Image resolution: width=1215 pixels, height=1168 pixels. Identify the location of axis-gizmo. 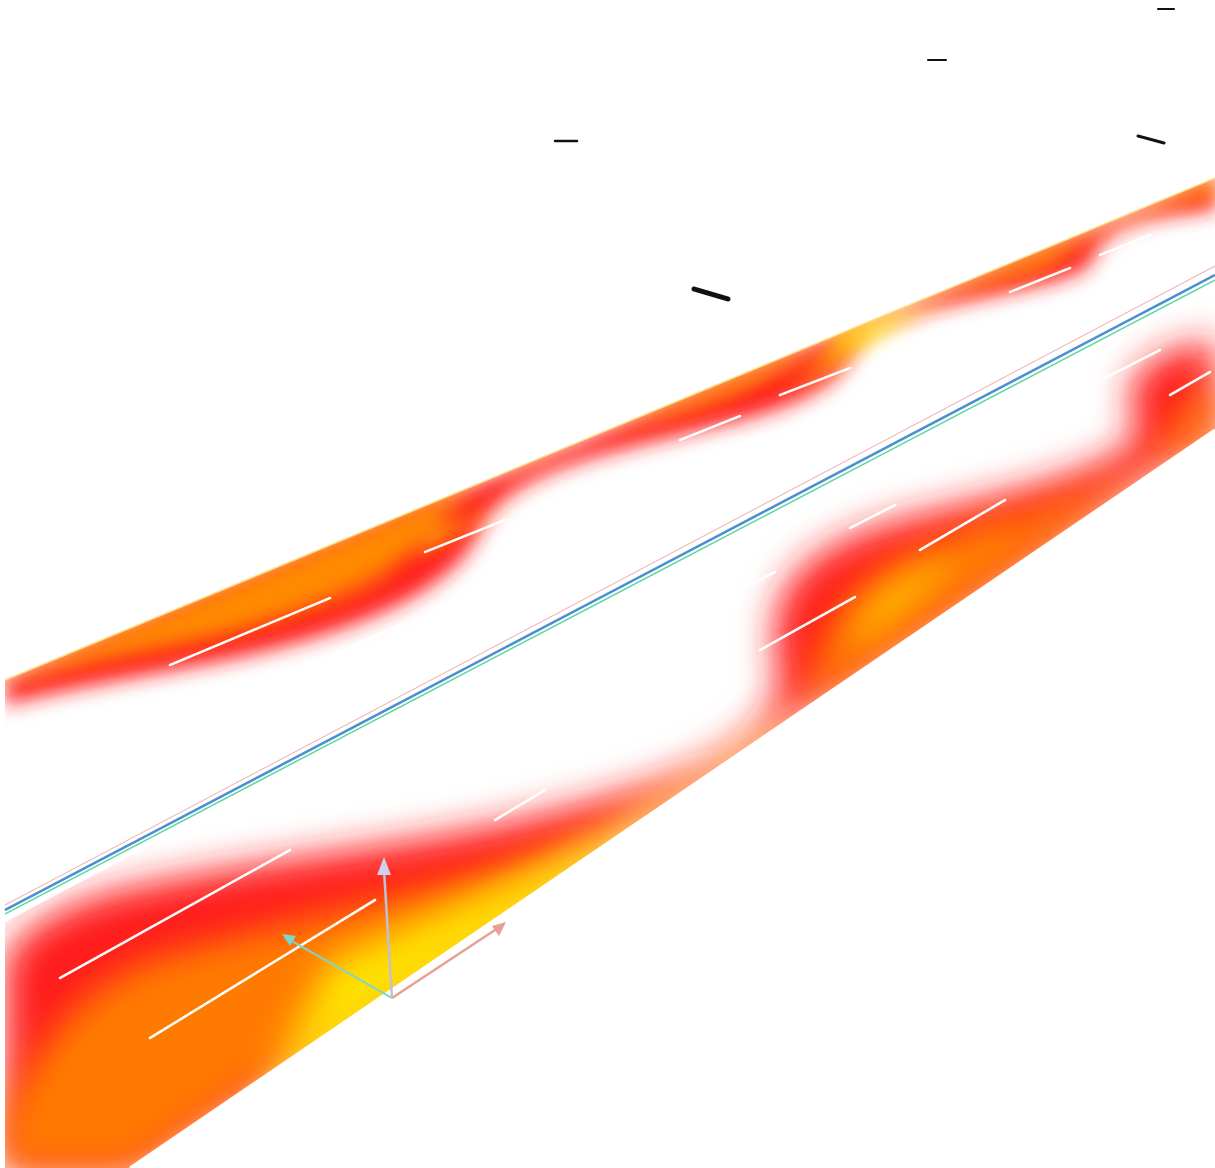
(394, 928).